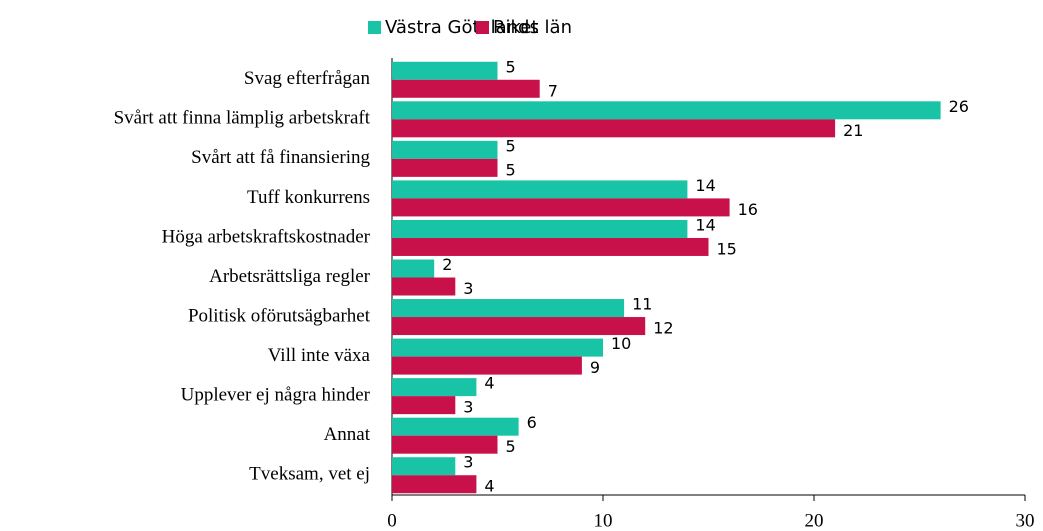  What do you see at coordinates (309, 474) in the screenshot?
I see `category-label: Tveksam, vet ej` at bounding box center [309, 474].